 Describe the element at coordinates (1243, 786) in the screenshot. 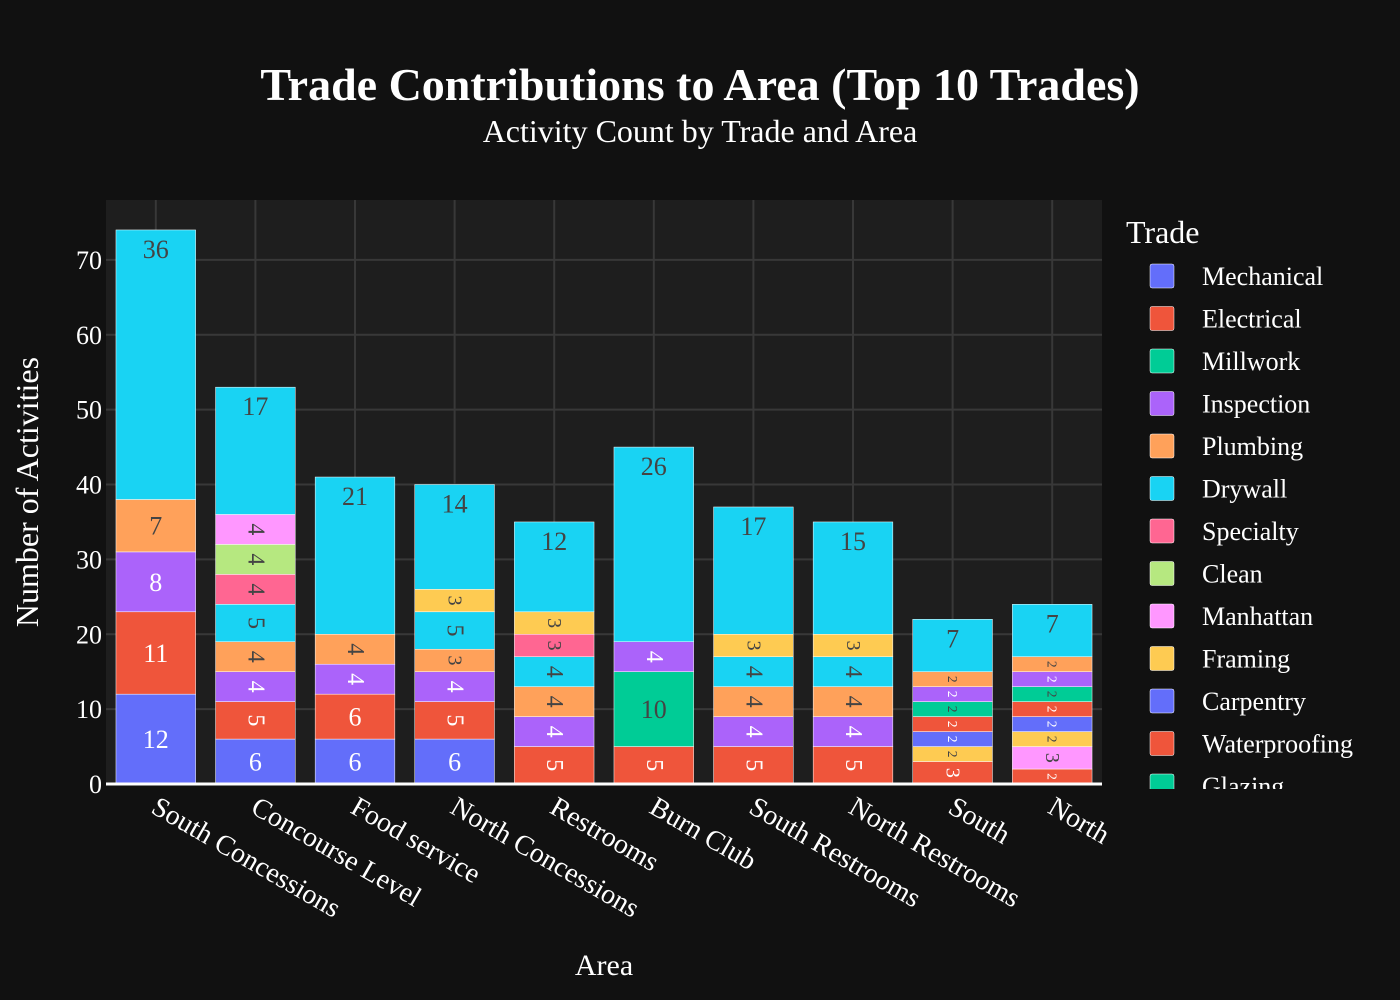

I see `legend-label: Glazing` at that location.